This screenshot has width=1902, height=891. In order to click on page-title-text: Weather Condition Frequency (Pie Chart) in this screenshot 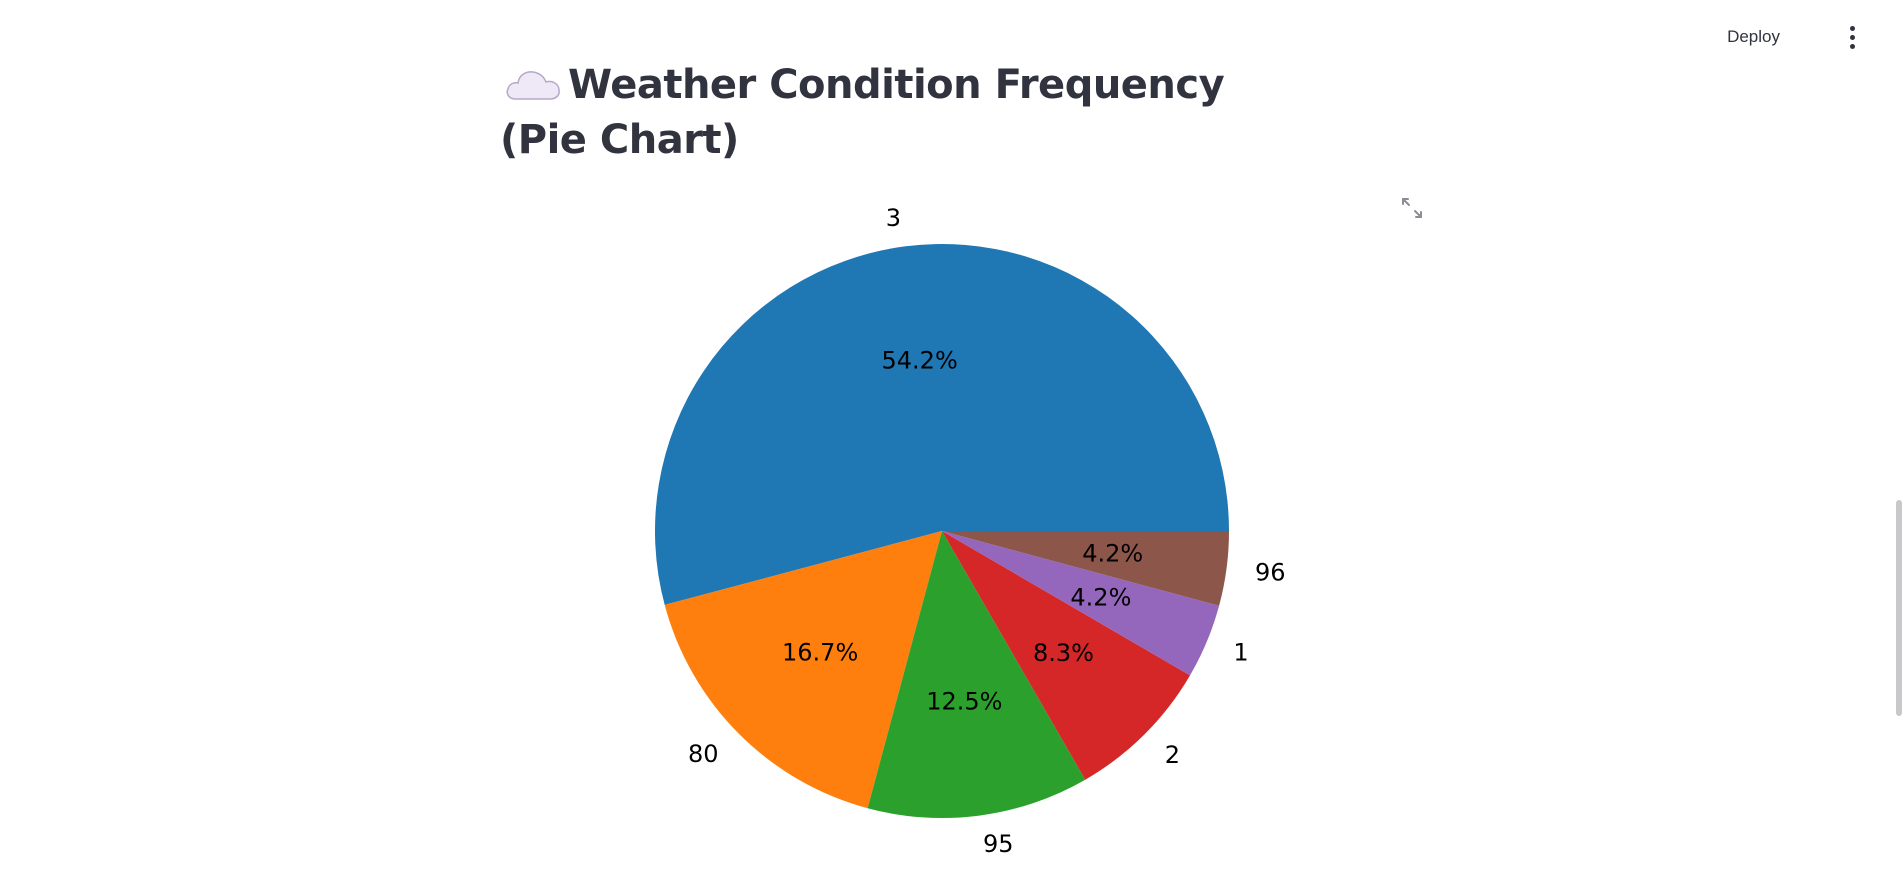, I will do `click(862, 112)`.